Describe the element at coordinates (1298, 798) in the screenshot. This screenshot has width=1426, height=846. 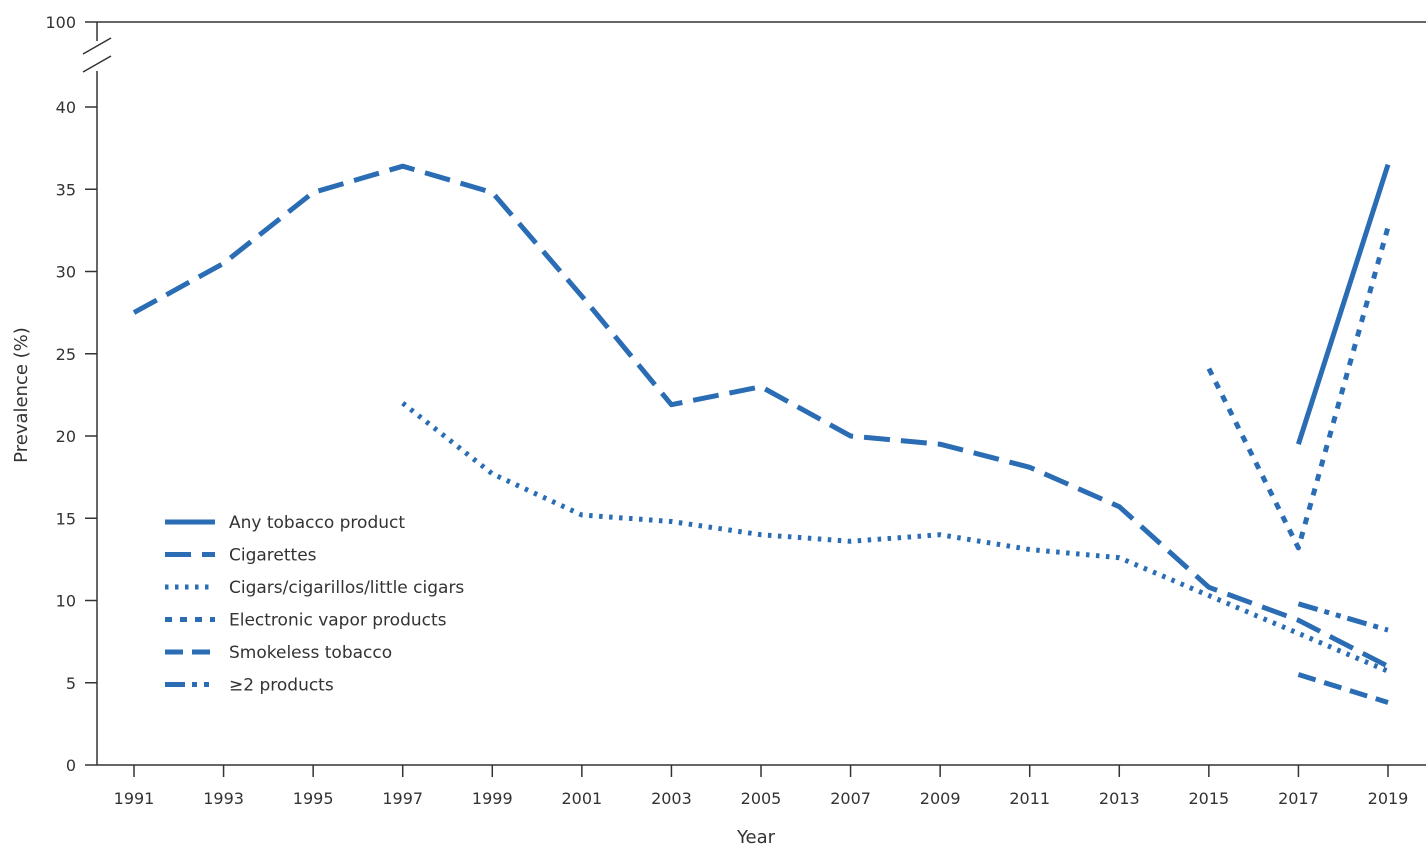
I see `x-tick-label: 2017` at that location.